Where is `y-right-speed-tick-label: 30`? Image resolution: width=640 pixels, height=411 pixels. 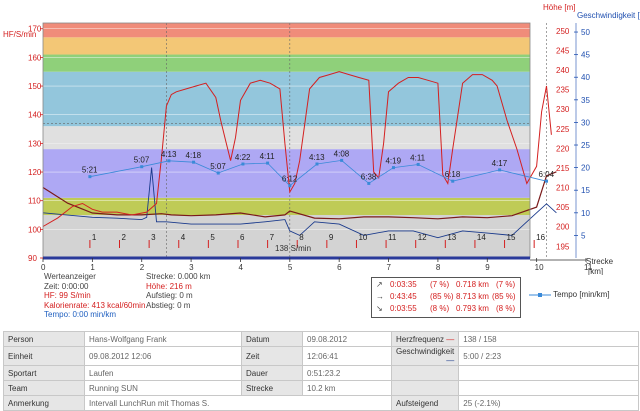 y-right-speed-tick-label: 30 is located at coordinates (585, 122).